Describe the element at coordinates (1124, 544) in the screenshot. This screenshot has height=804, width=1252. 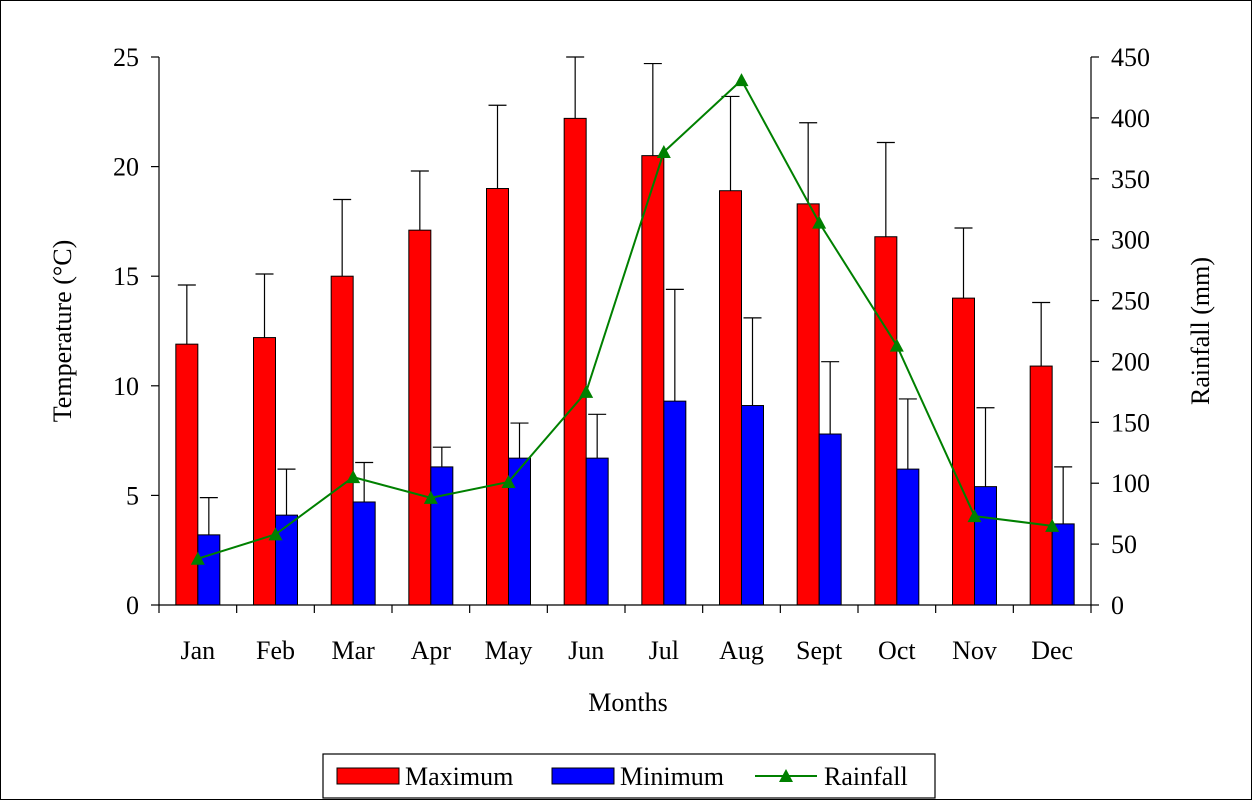
I see `right-y-tick-label: 50` at that location.